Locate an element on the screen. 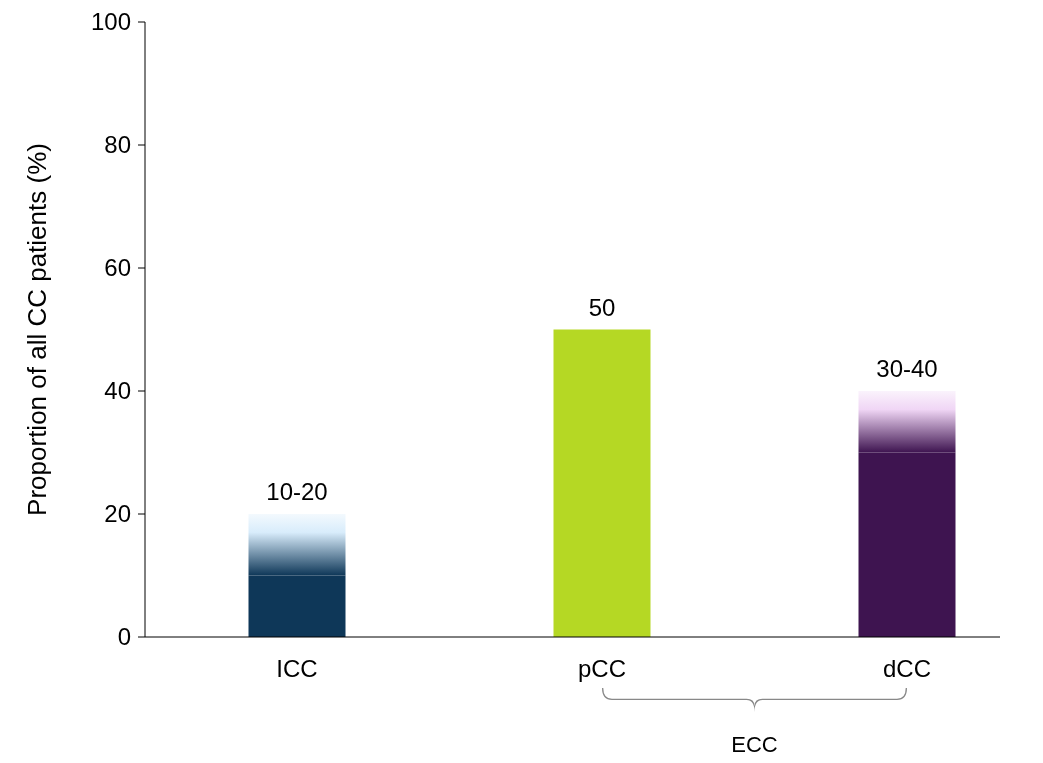 Image resolution: width=1043 pixels, height=763 pixels. total-label: 10-20 is located at coordinates (297, 491).